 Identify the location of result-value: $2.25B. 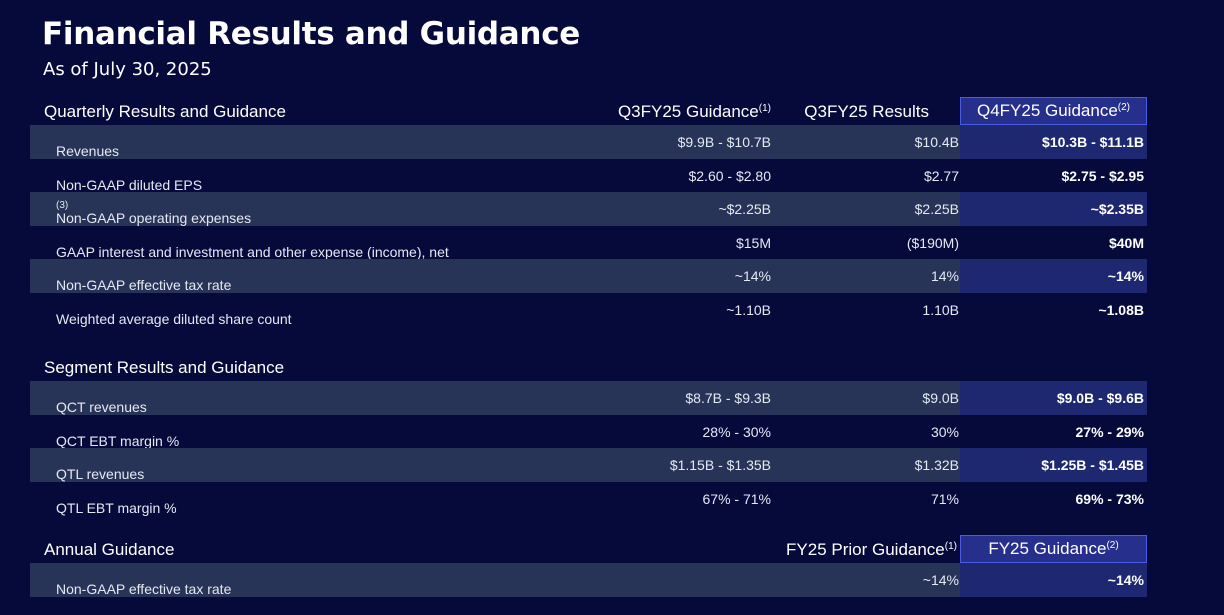
(936, 209).